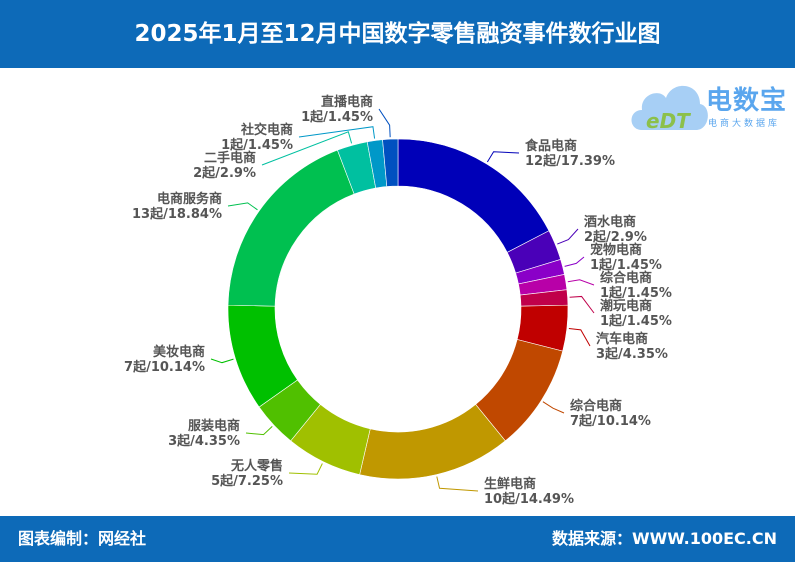 This screenshot has height=562, width=795. Describe the element at coordinates (664, 538) in the screenshot. I see `footer-source: 数据来源：WWW.100EC.CN` at that location.